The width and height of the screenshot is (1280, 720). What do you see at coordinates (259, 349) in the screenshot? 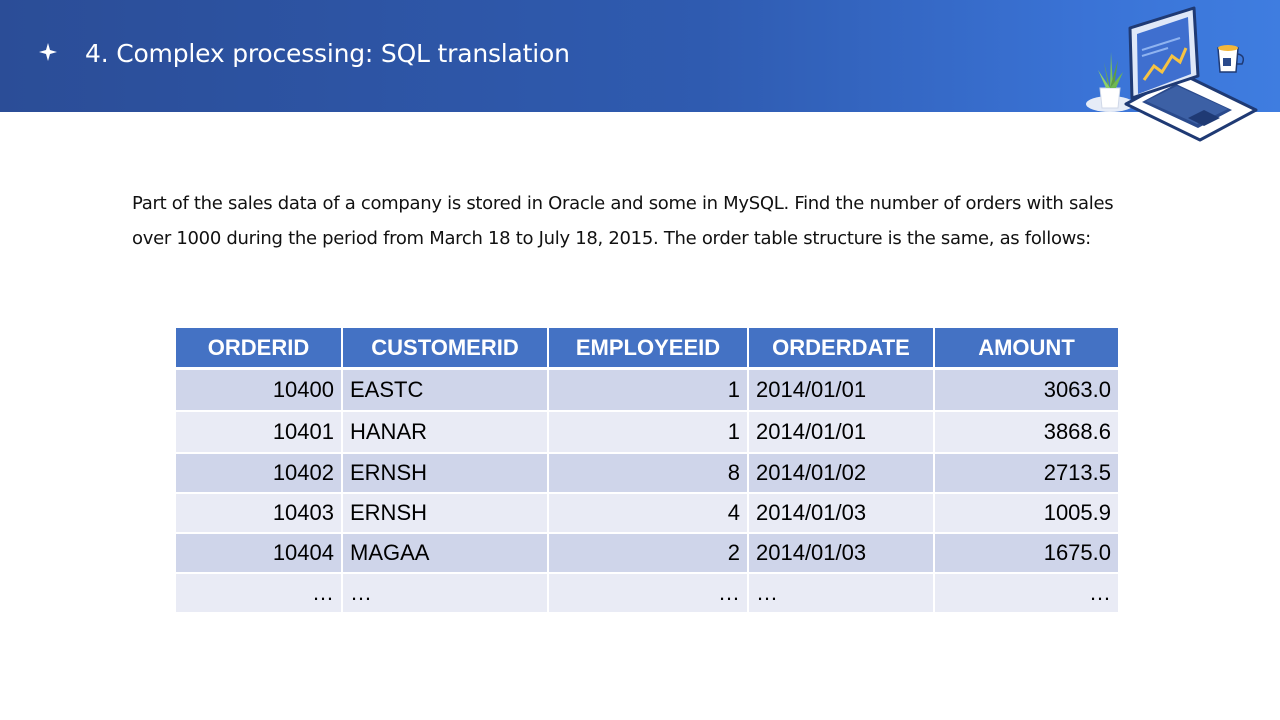
I see `column-header-orderid: ORDERID` at bounding box center [259, 349].